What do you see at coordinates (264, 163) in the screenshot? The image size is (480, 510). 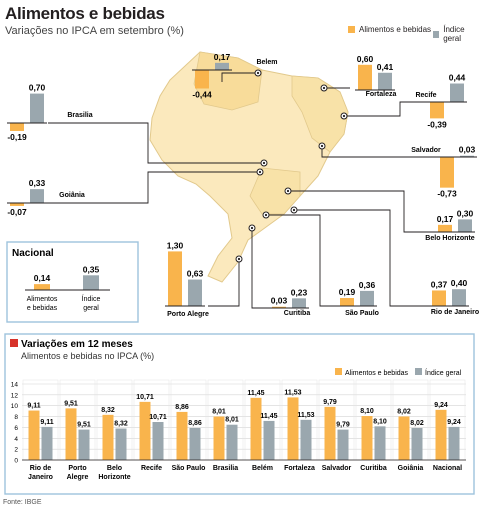 I see `city-marker-dot-brasilia` at bounding box center [264, 163].